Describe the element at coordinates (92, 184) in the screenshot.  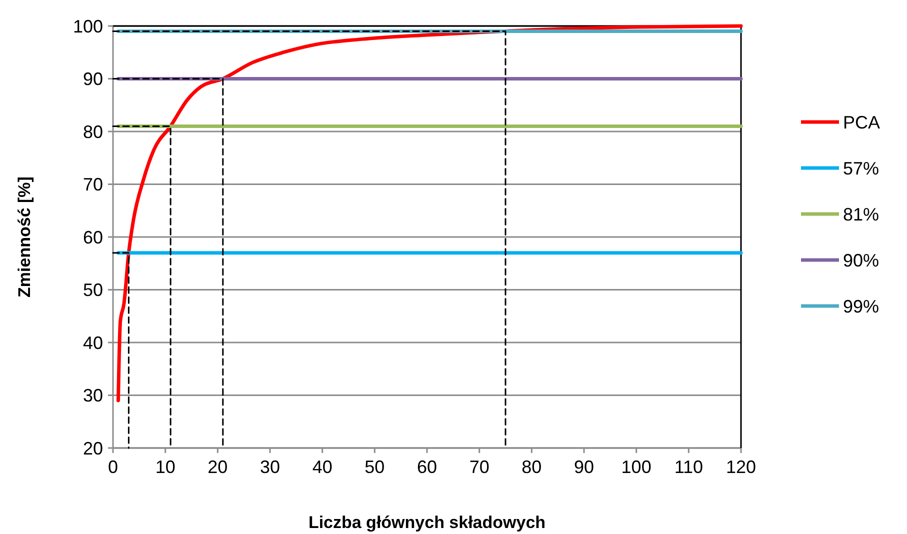
I see `y-tick-label: 70` at that location.